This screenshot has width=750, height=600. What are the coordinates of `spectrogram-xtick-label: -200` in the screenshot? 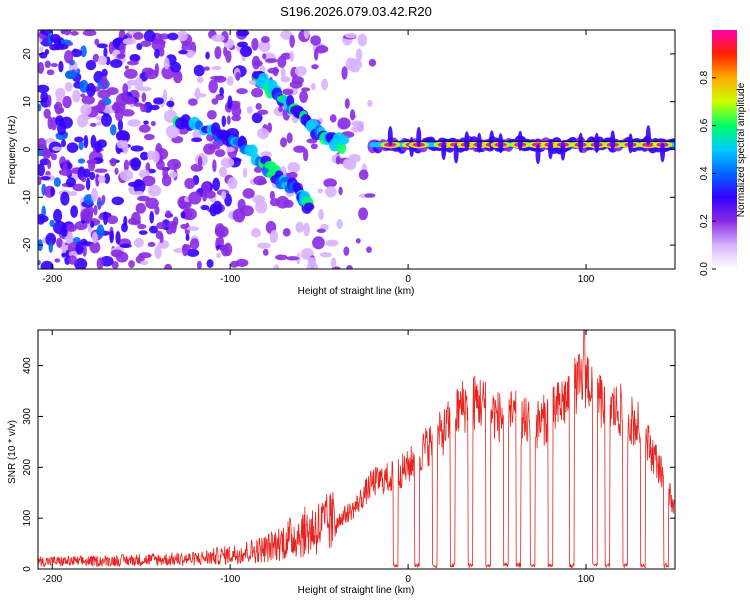 It's located at (52, 279).